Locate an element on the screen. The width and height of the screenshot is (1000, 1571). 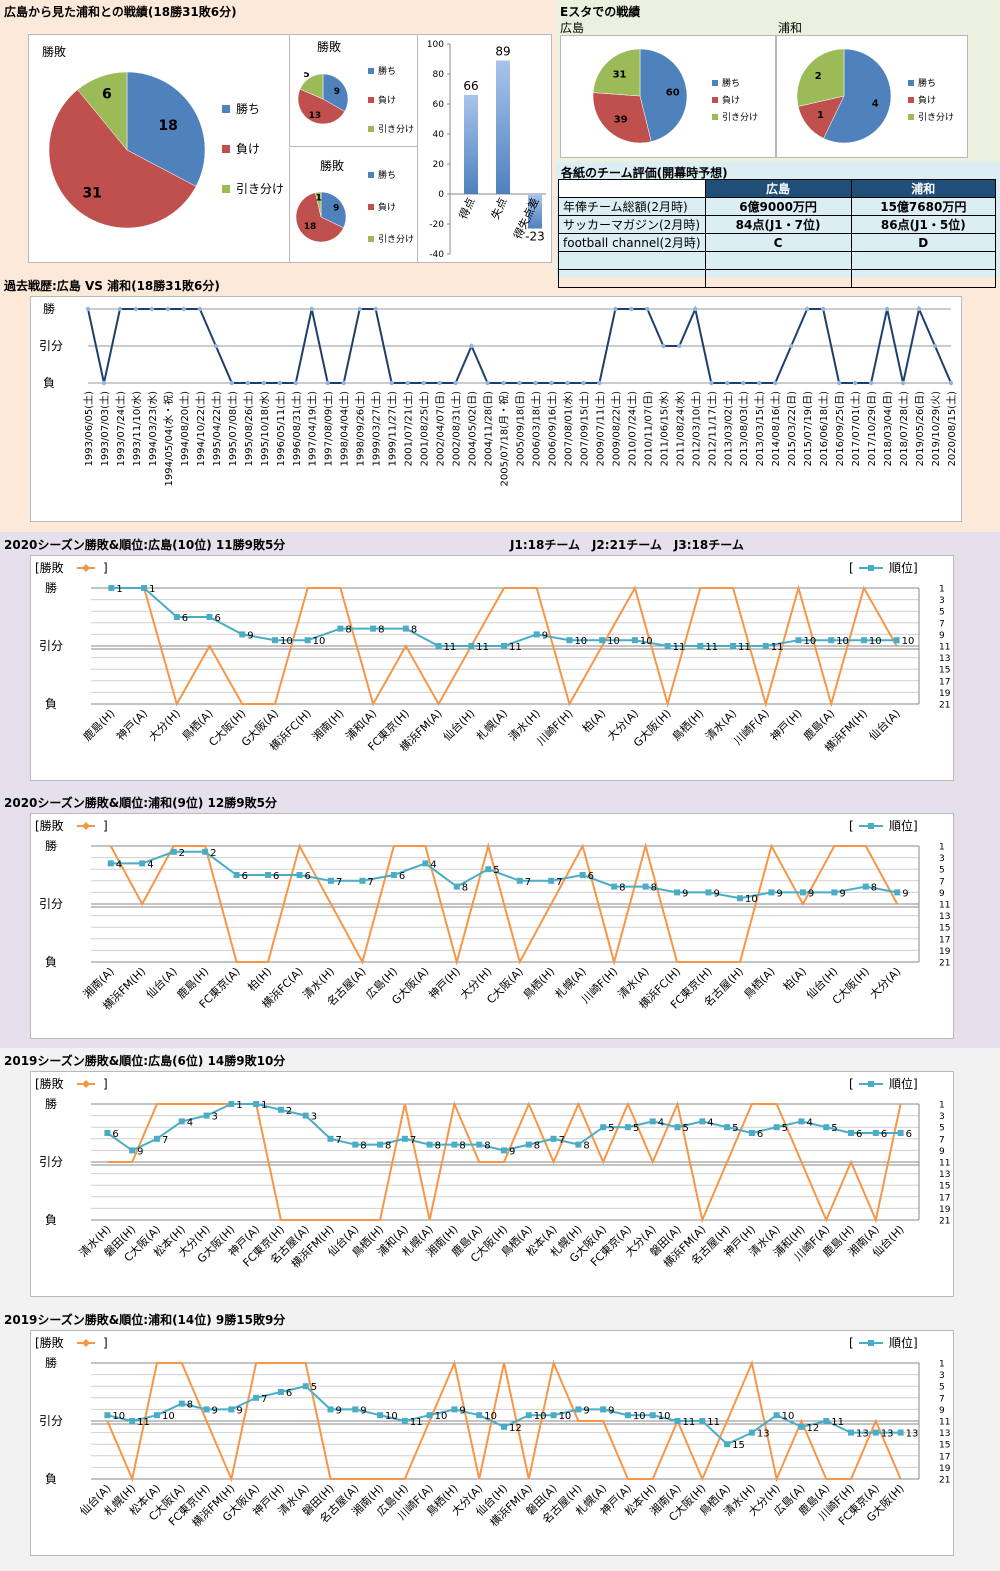
result-ylabel-draw: 引分 is located at coordinates (51, 1162).